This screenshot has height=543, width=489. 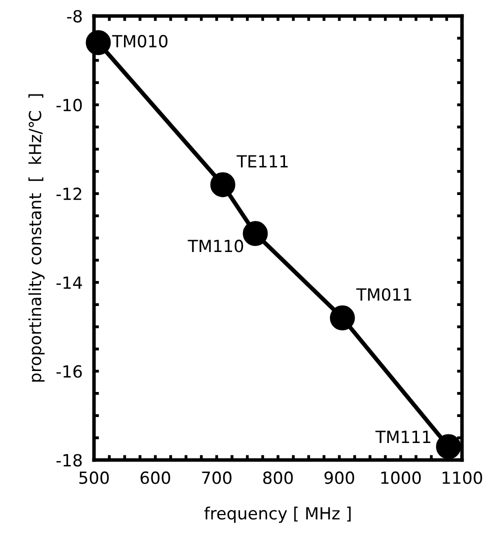 What do you see at coordinates (216, 246) in the screenshot?
I see `annotation: TM110` at bounding box center [216, 246].